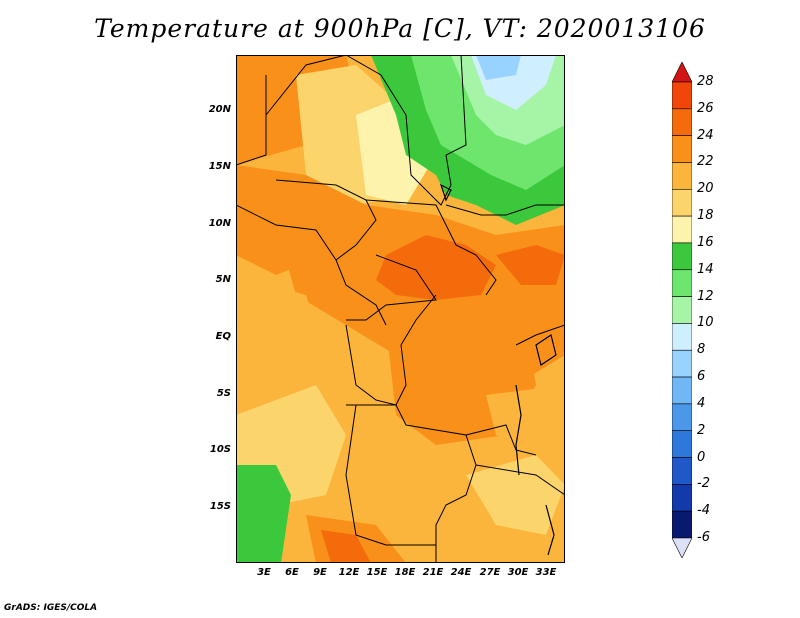 This screenshot has height=618, width=800. Describe the element at coordinates (320, 572) in the screenshot. I see `lon-label: 9E` at that location.